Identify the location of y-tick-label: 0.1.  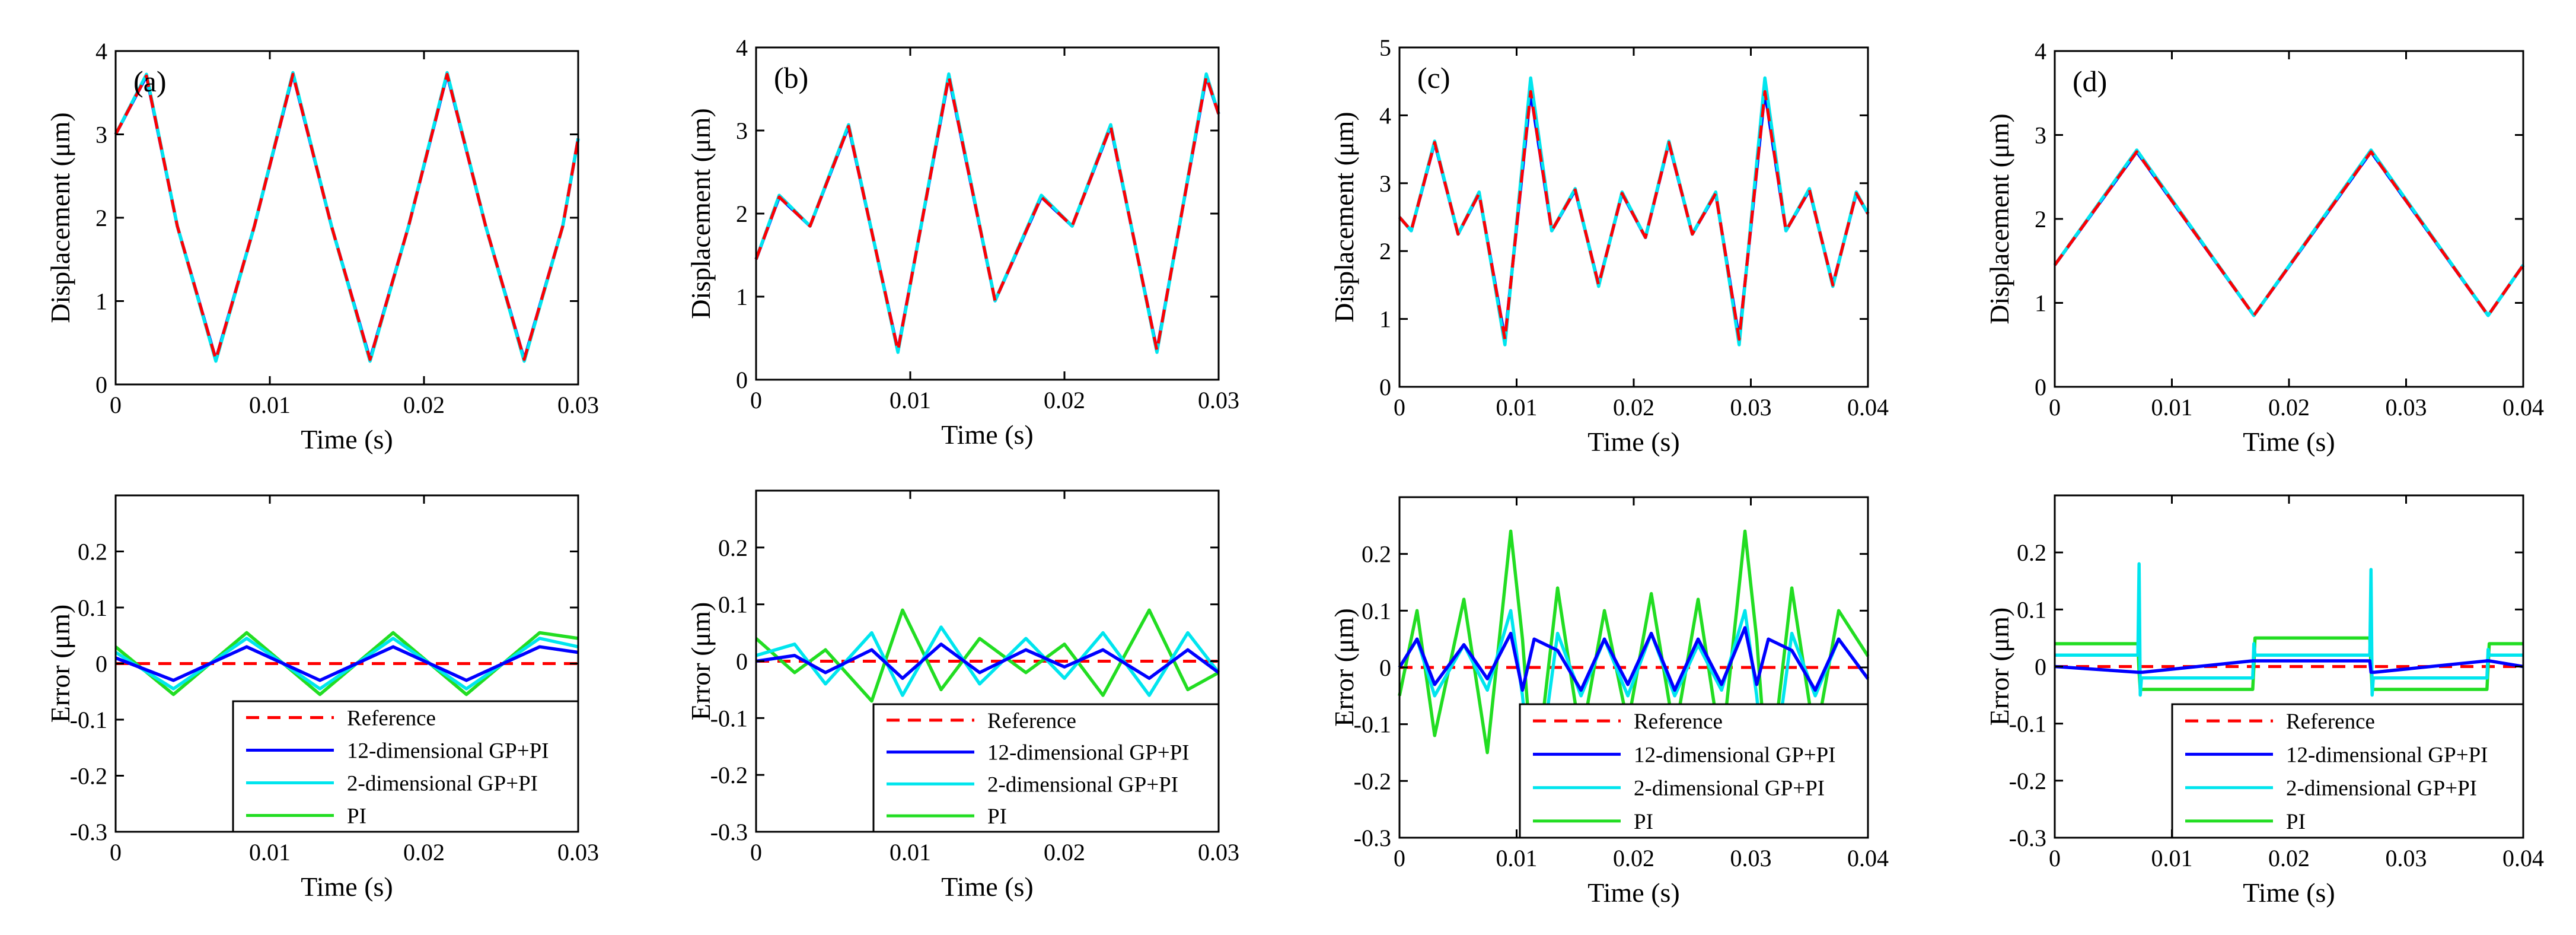
(733, 604).